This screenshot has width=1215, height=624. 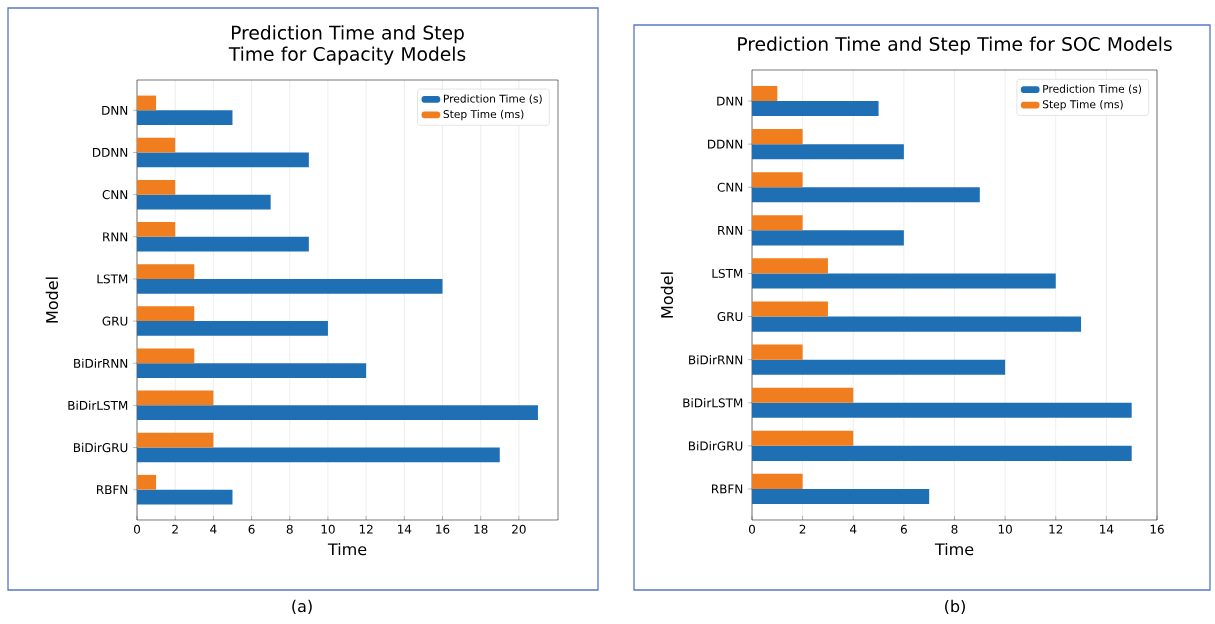 I want to click on text: (b), so click(x=955, y=607).